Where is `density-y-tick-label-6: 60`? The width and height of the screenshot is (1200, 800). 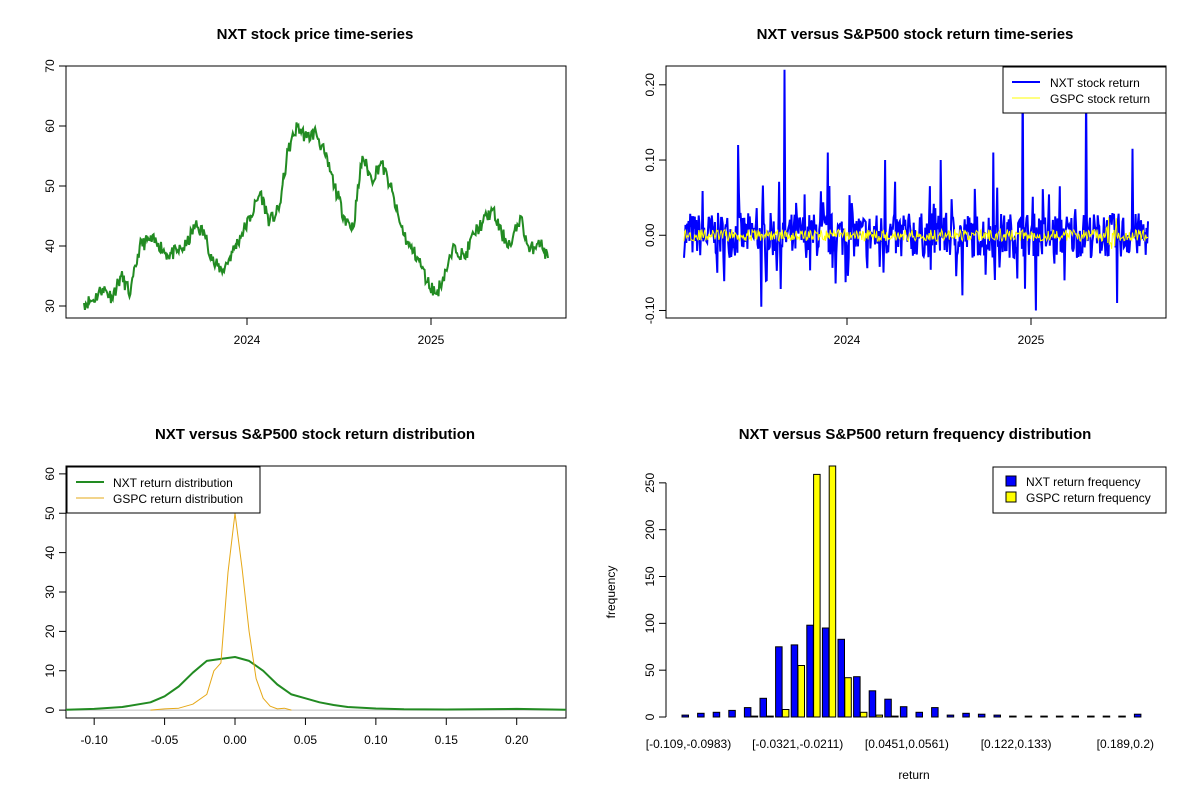 density-y-tick-label-6: 60 is located at coordinates (50, 474).